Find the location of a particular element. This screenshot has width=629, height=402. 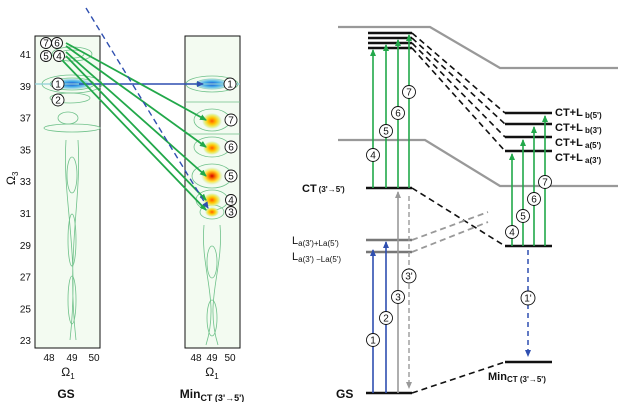

level-ct-la3: CT+L a(3') is located at coordinates (578, 158).